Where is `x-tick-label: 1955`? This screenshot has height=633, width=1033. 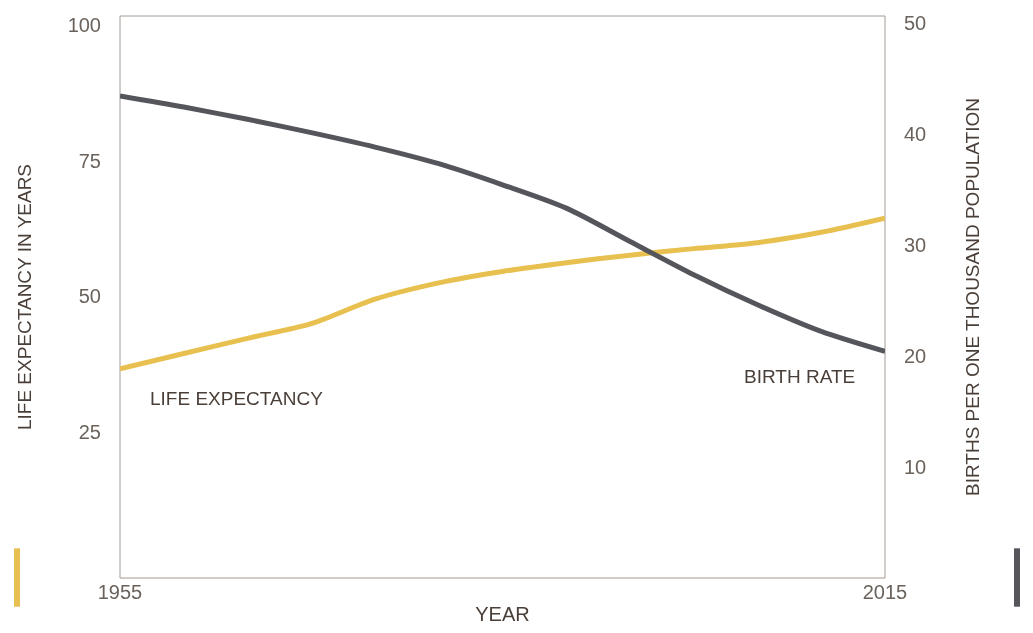 x-tick-label: 1955 is located at coordinates (120, 592).